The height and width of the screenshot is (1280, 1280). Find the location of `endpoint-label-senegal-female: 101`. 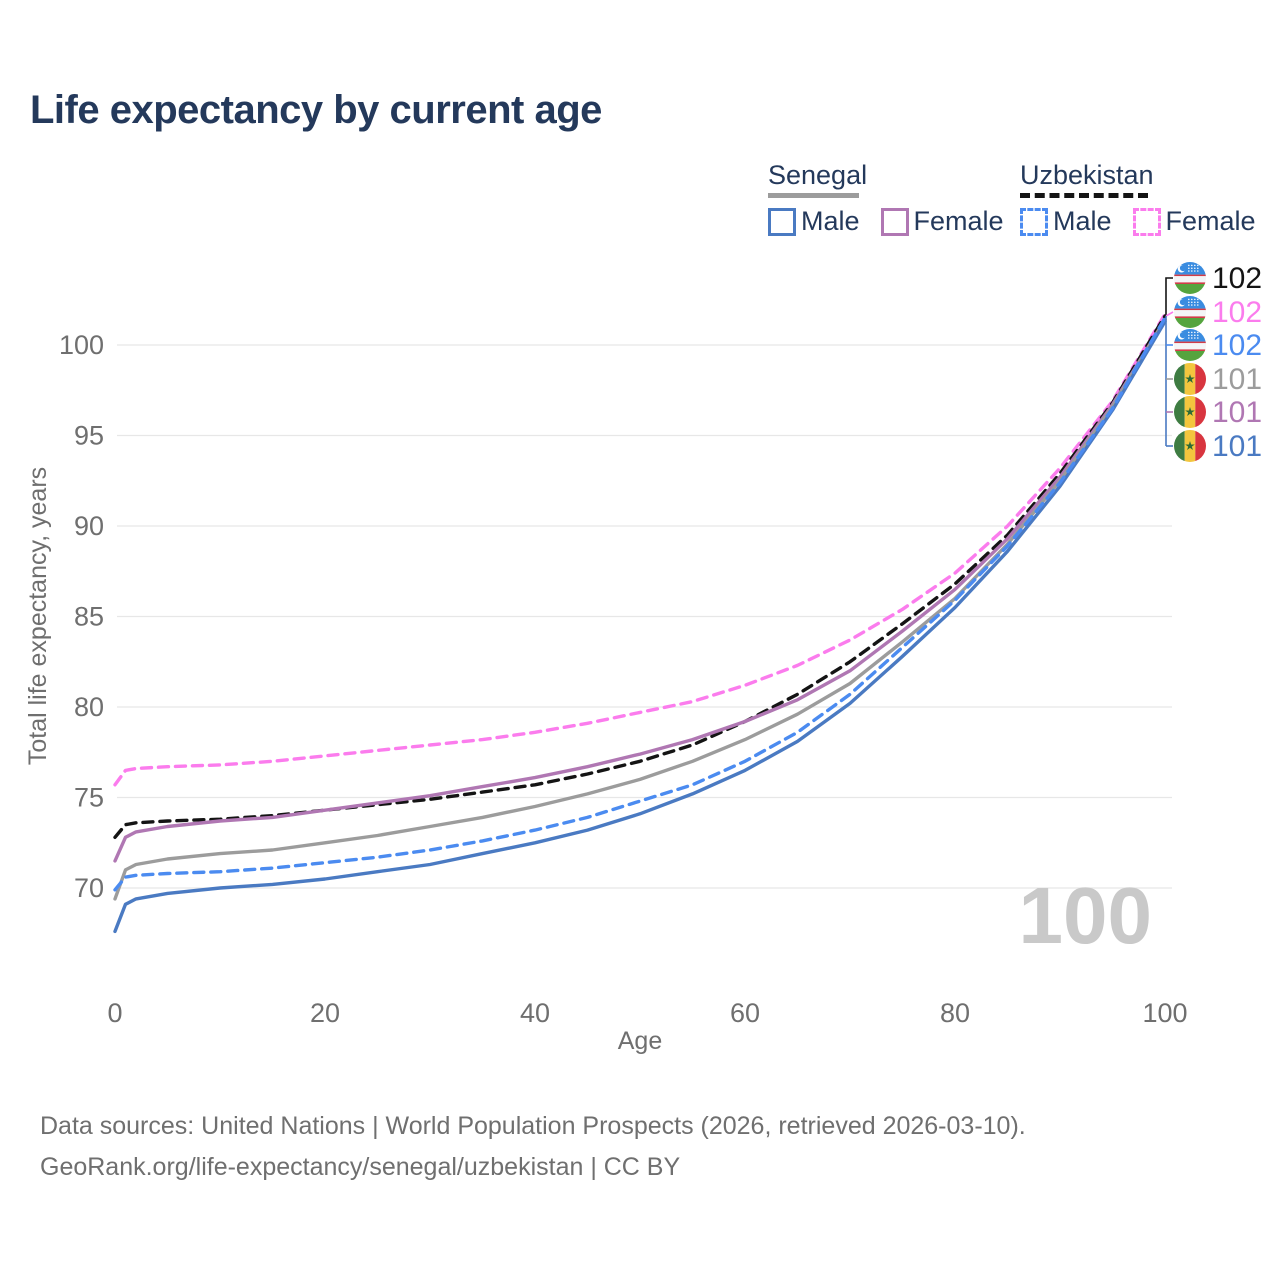

endpoint-label-senegal-female: 101 is located at coordinates (1218, 412).